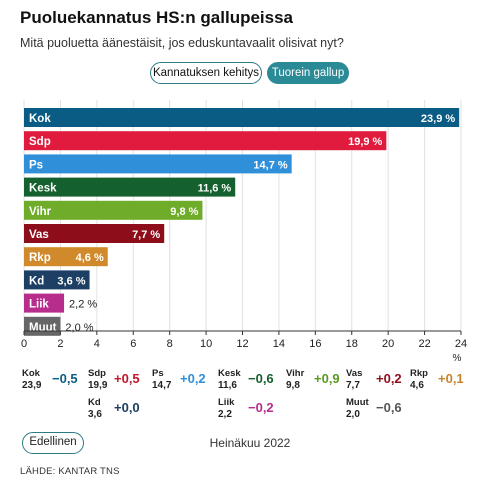 This screenshot has height=486, width=497. What do you see at coordinates (242, 344) in the screenshot?
I see `x-tick-label: 12` at bounding box center [242, 344].